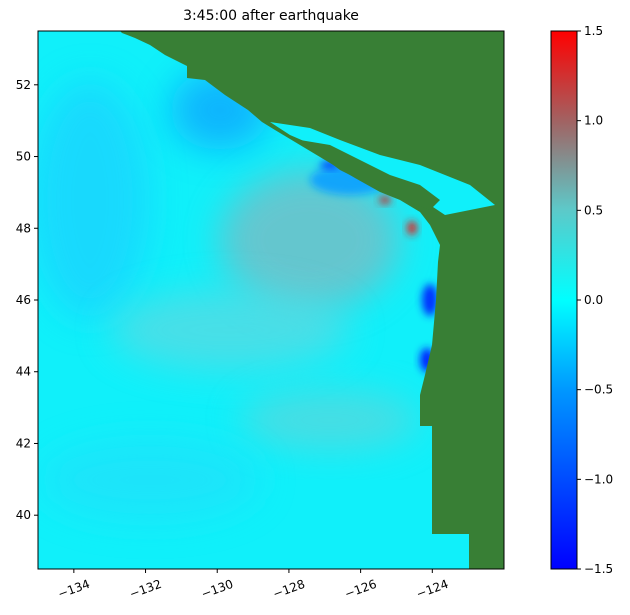 The height and width of the screenshot is (615, 630). What do you see at coordinates (598, 569) in the screenshot?
I see `colorbar-tick-label: −1.5` at bounding box center [598, 569].